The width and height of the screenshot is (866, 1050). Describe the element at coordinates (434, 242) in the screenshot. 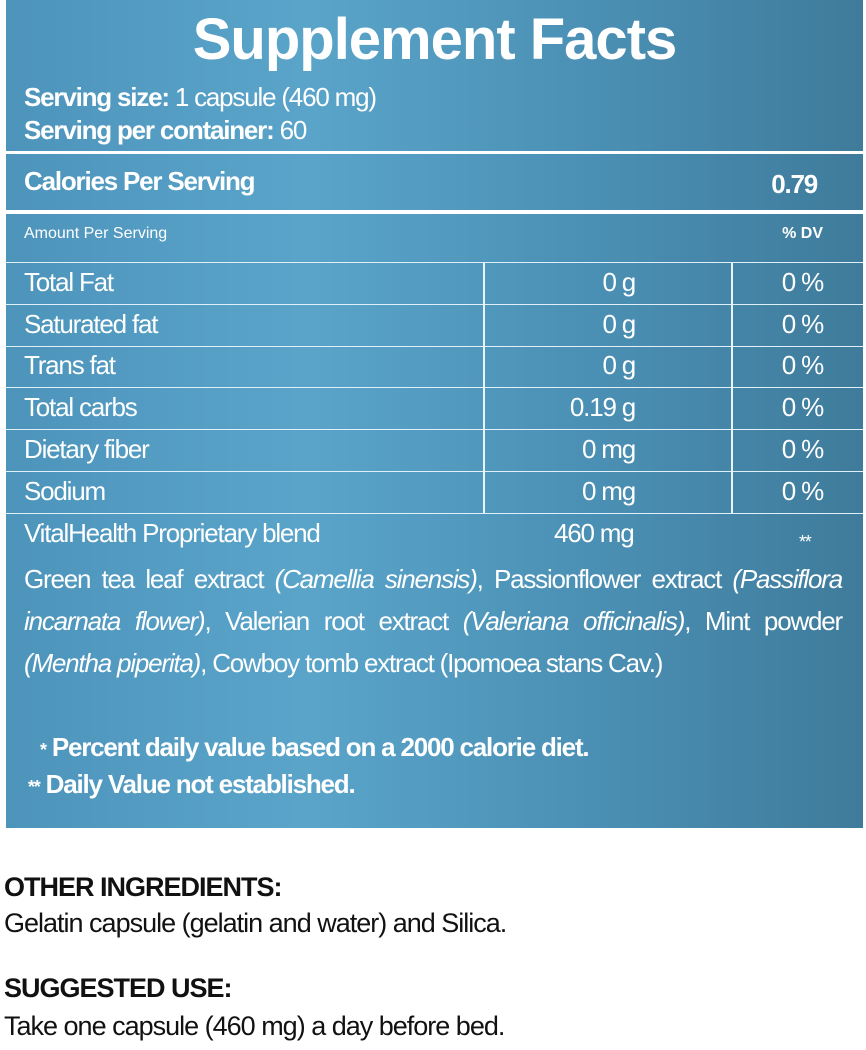

I see `header-row: Amount Per Serving % DV` at that location.